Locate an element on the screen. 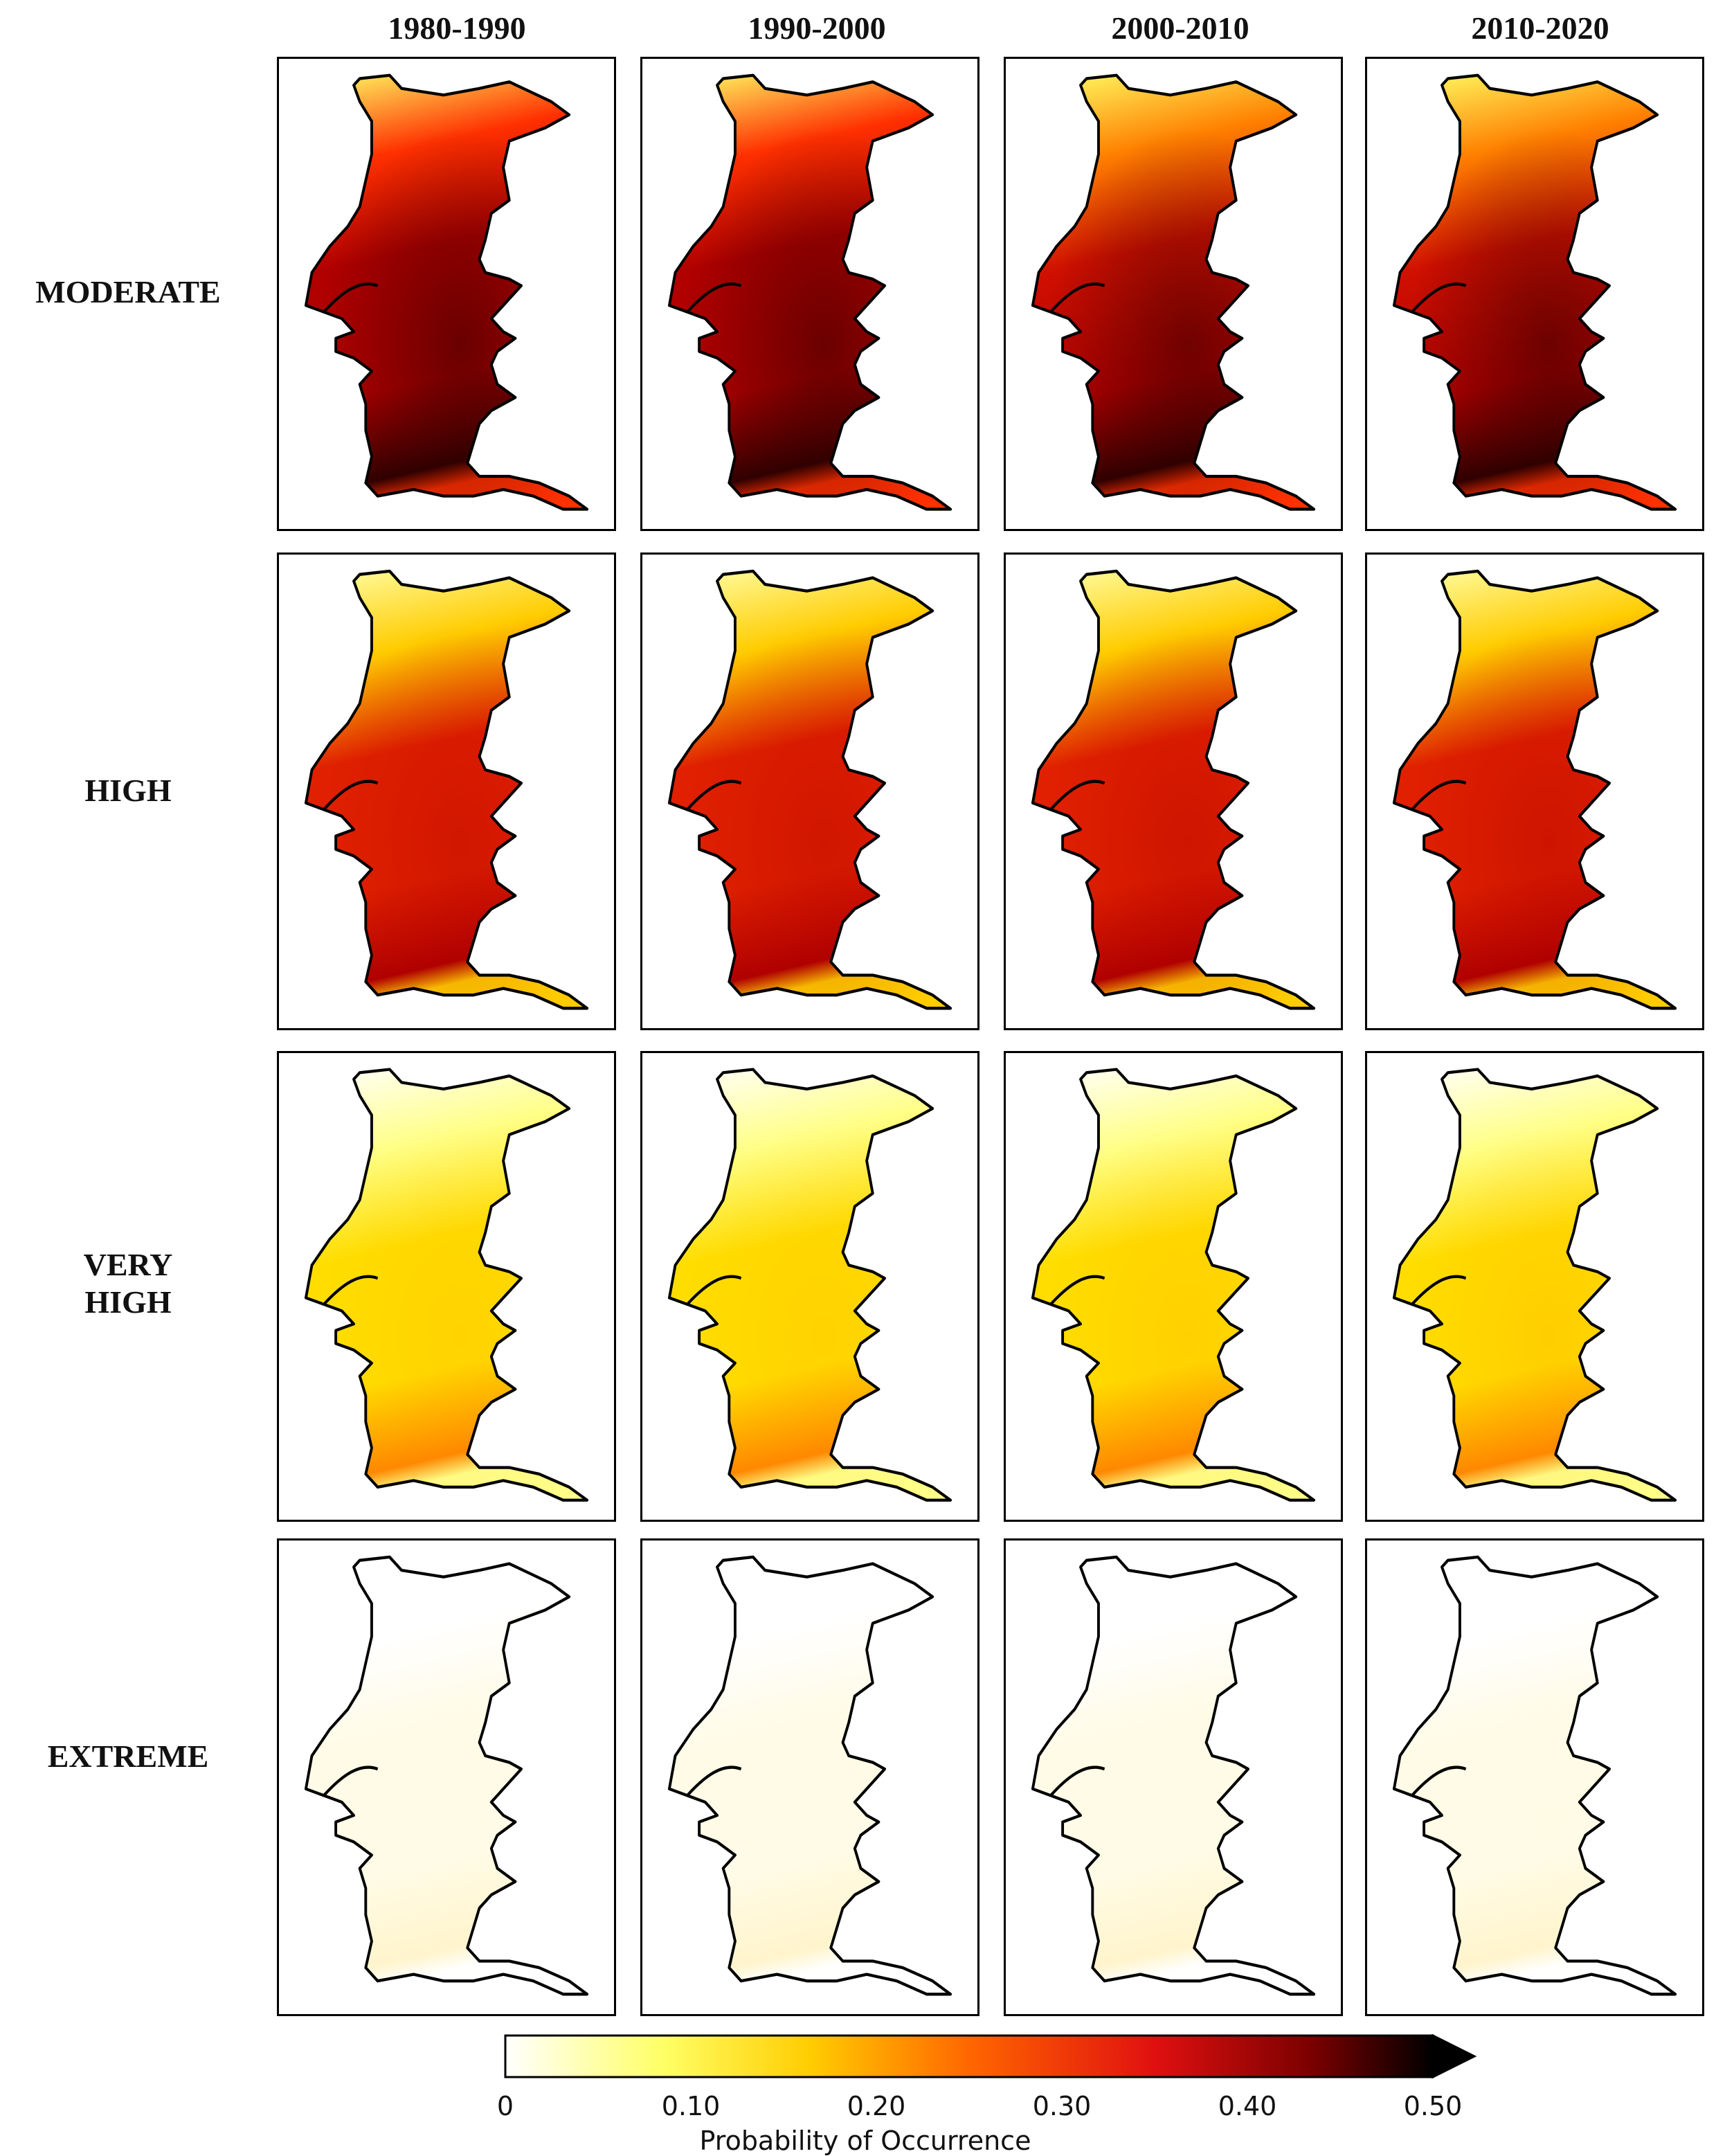  colorbar-tick: 0.50 is located at coordinates (1433, 2106).